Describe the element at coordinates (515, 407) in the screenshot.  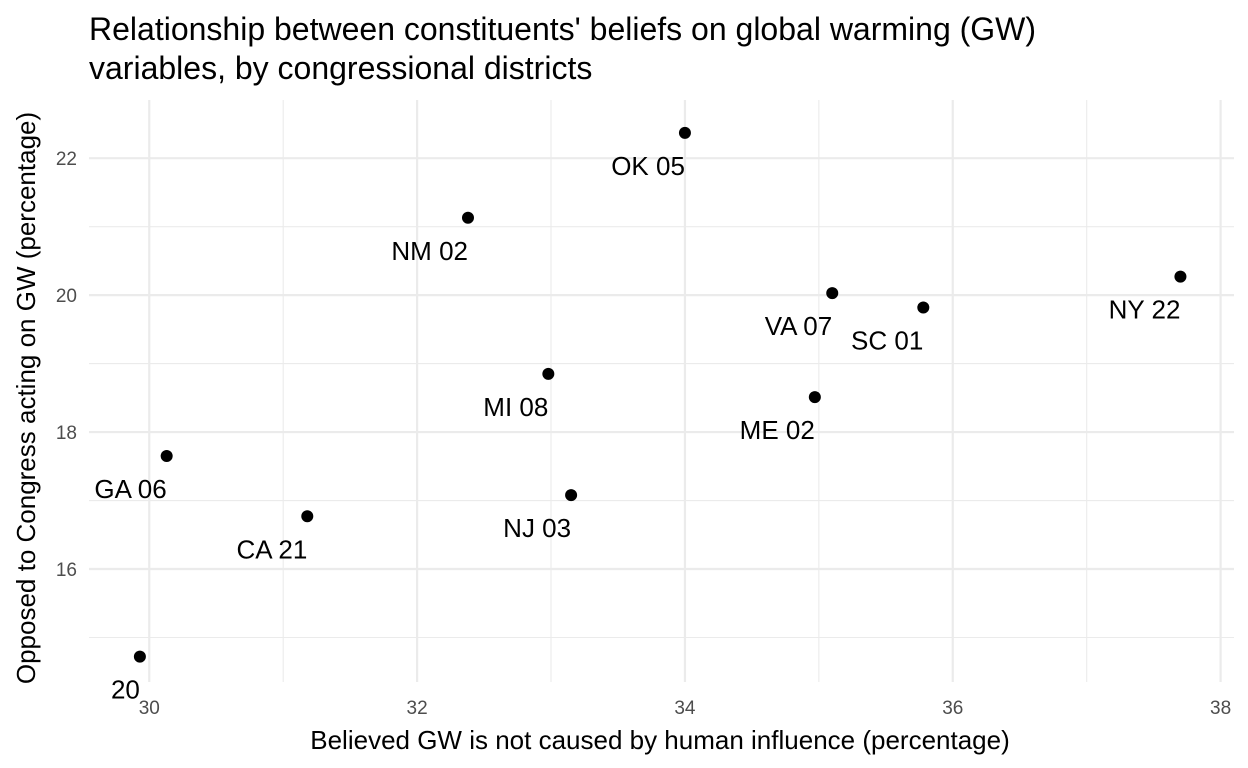
I see `point-label: MI 08` at that location.